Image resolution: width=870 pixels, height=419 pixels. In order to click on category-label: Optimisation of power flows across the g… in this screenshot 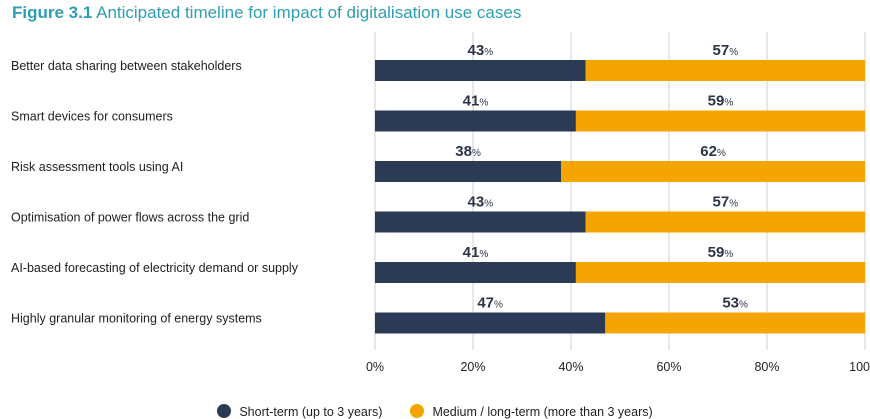, I will do `click(130, 217)`.